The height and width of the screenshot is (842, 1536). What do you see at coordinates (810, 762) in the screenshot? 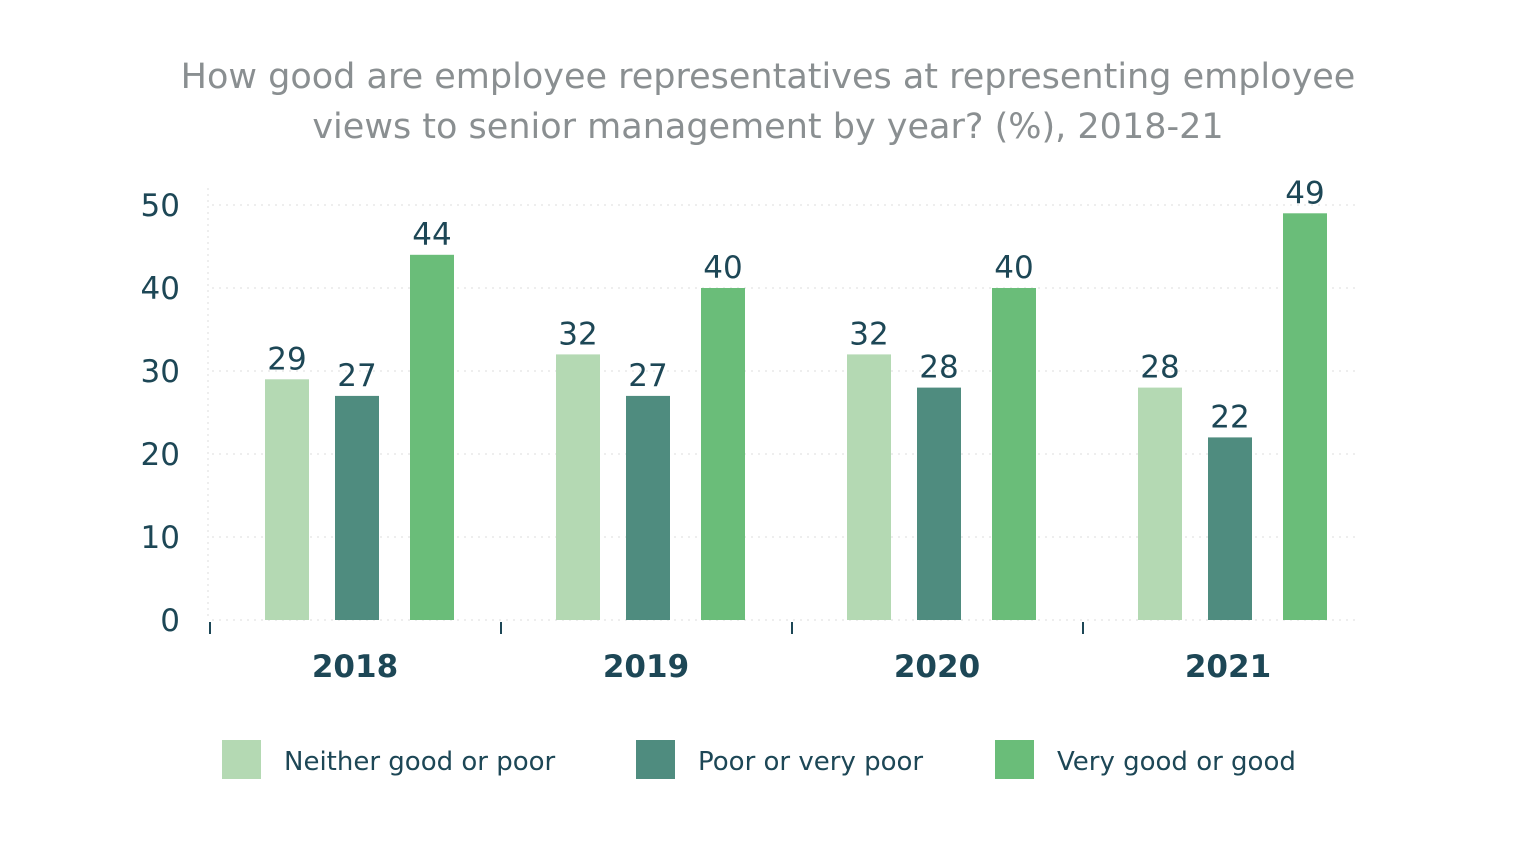
I see `legend-label: Poor or very poor` at bounding box center [810, 762].